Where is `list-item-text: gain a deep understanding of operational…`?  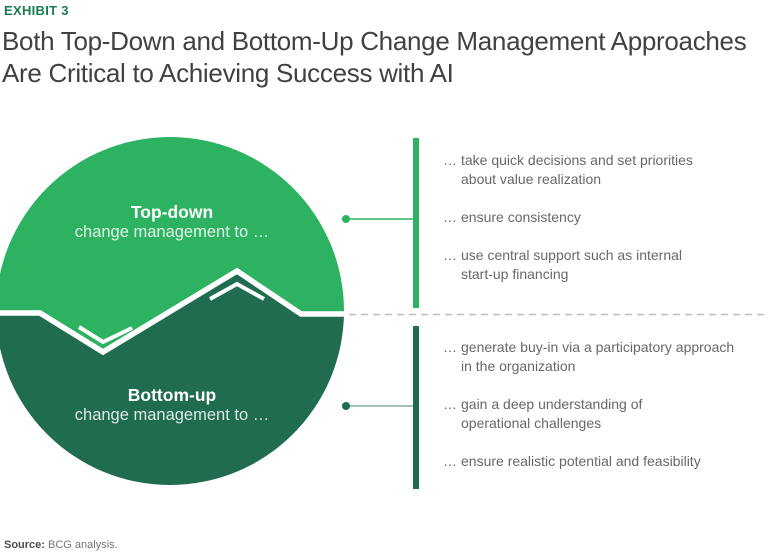
list-item-text: gain a deep understanding of operational… is located at coordinates (552, 413).